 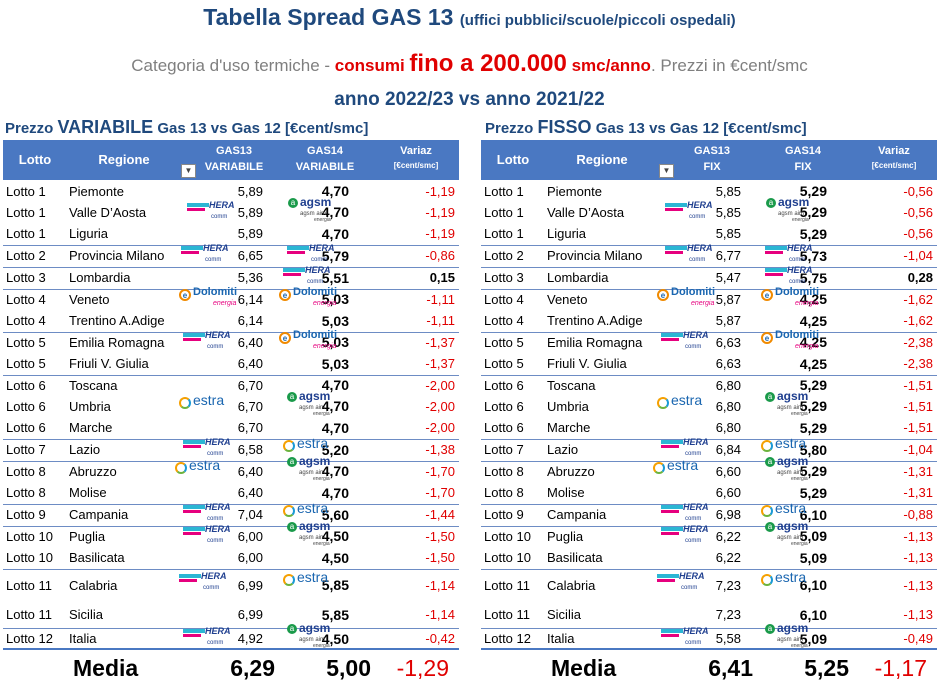 What do you see at coordinates (26, 255) in the screenshot?
I see `cell-lotto: Lotto 2` at bounding box center [26, 255].